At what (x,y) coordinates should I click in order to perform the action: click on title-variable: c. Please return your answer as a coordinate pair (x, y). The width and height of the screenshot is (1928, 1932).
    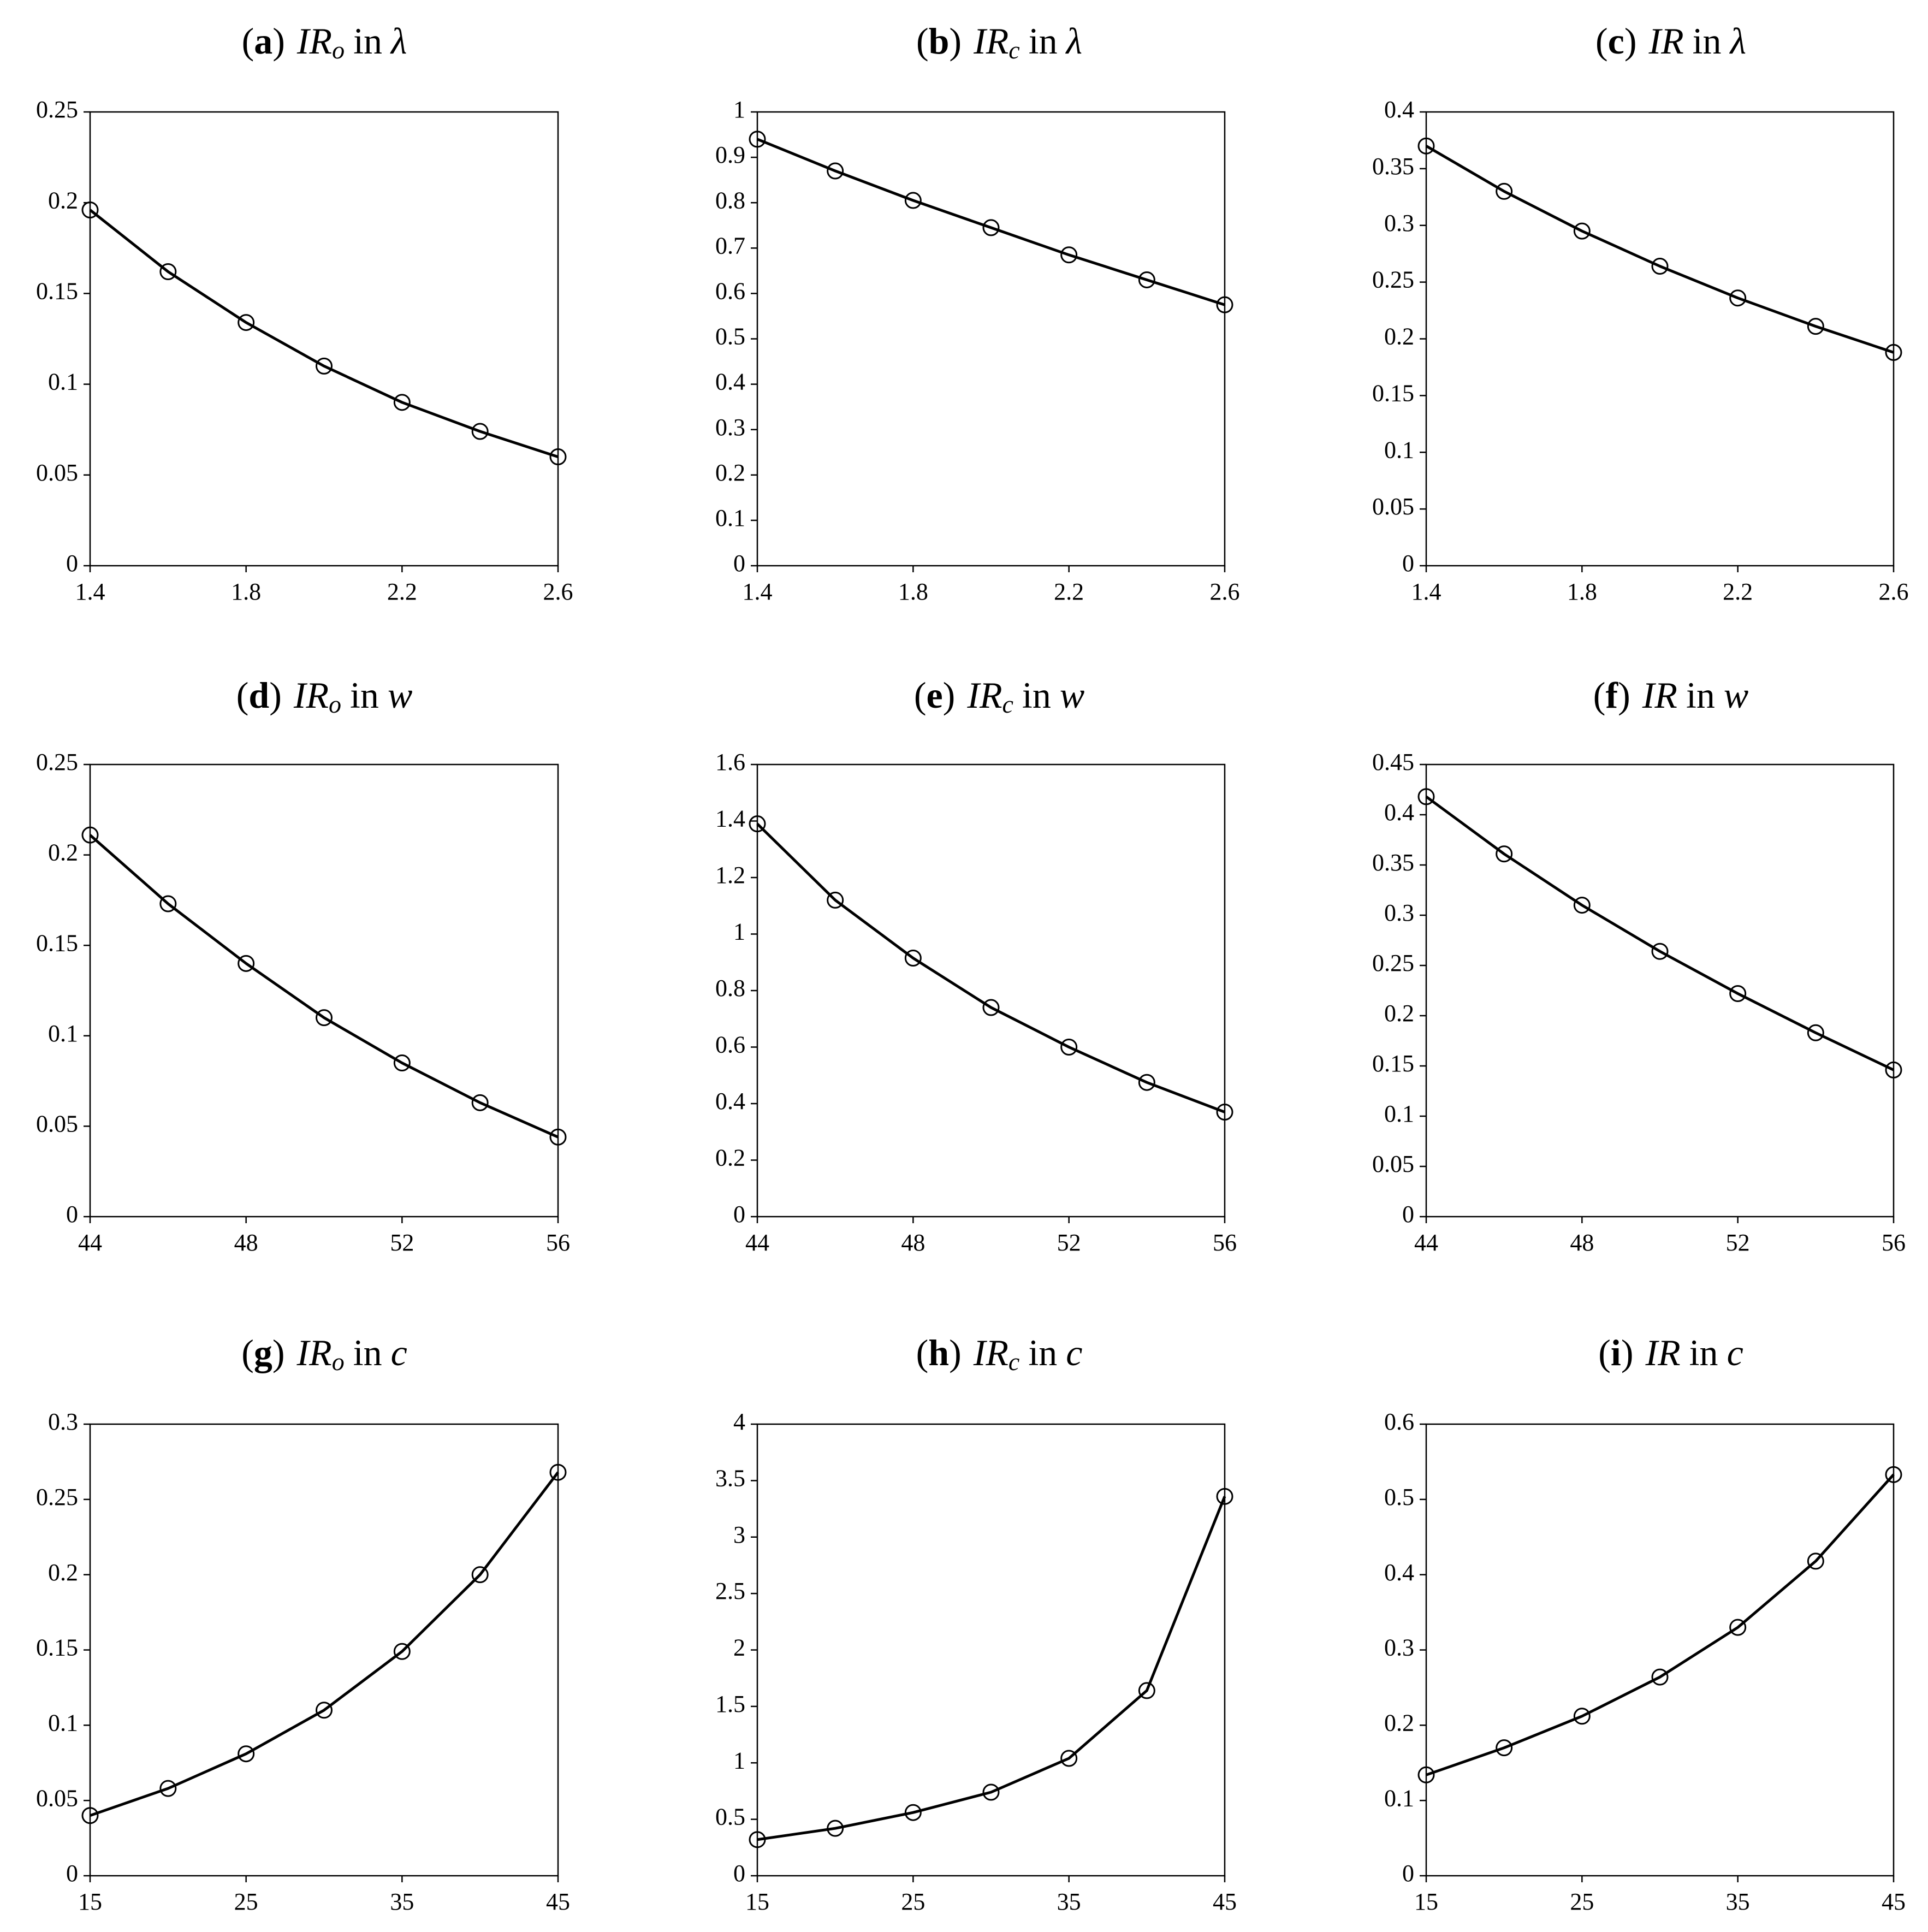
    Looking at the image, I should click on (399, 1352).